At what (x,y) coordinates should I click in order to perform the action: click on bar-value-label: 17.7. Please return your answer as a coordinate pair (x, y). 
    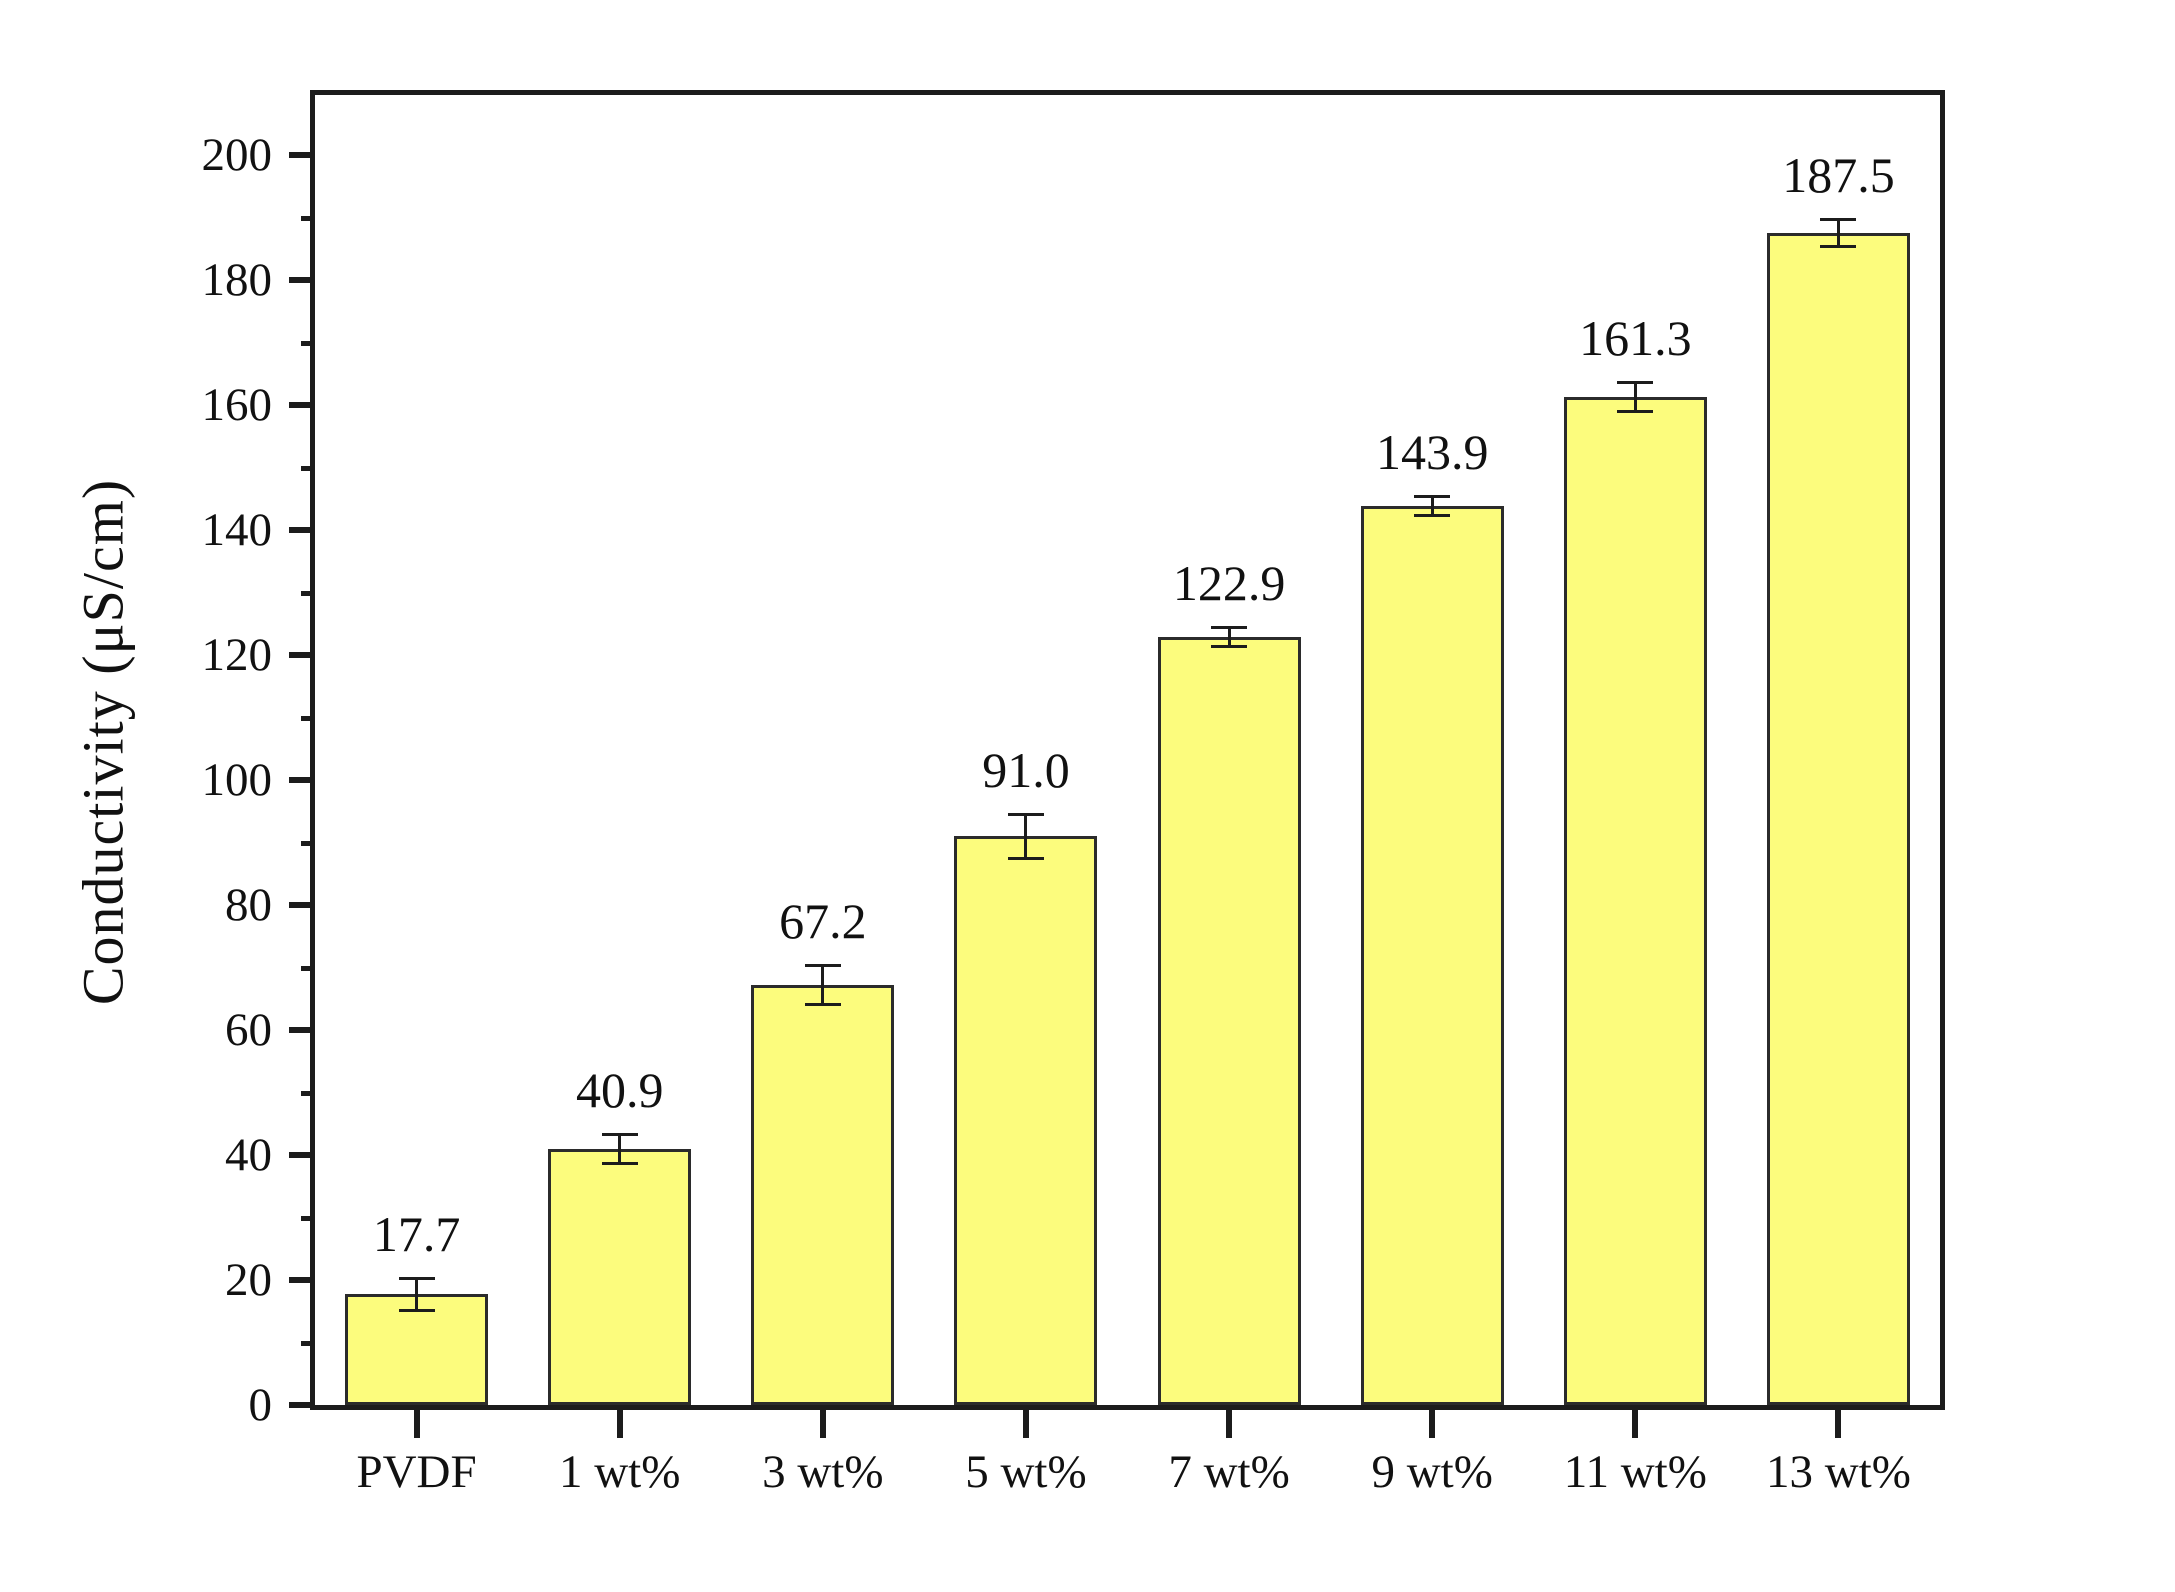
    Looking at the image, I should click on (416, 1234).